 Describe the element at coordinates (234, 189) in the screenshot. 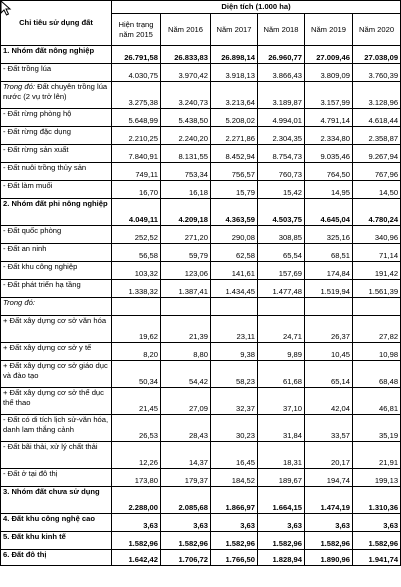

I see `value-cell: 15,79` at that location.